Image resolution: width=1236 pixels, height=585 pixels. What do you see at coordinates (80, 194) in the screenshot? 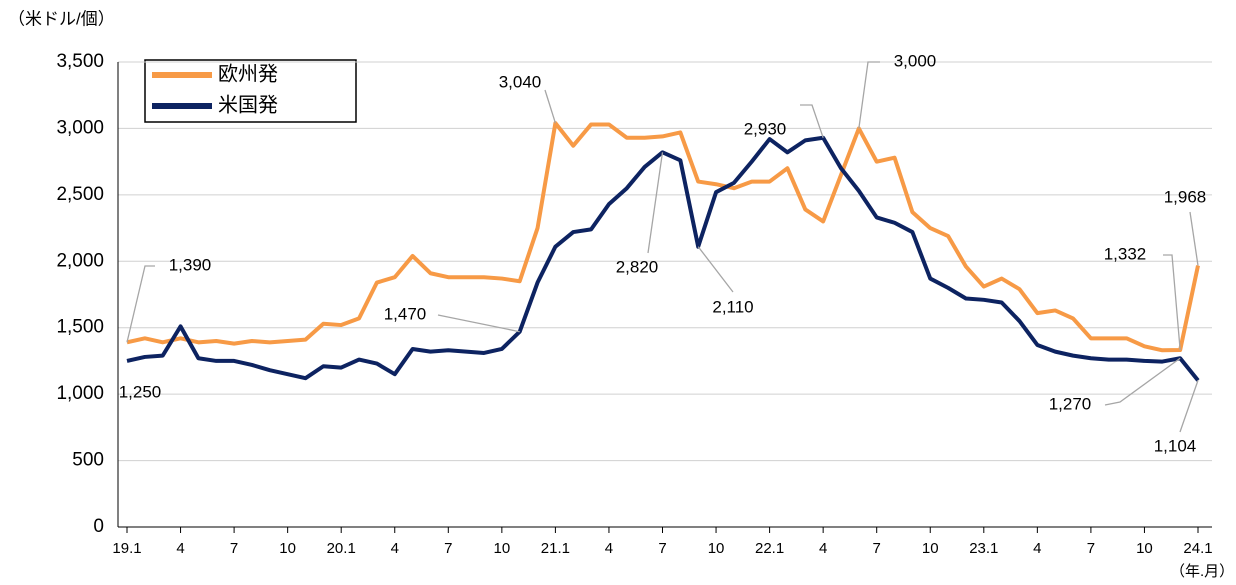
I see `y-tick-label: 2,500` at bounding box center [80, 194].